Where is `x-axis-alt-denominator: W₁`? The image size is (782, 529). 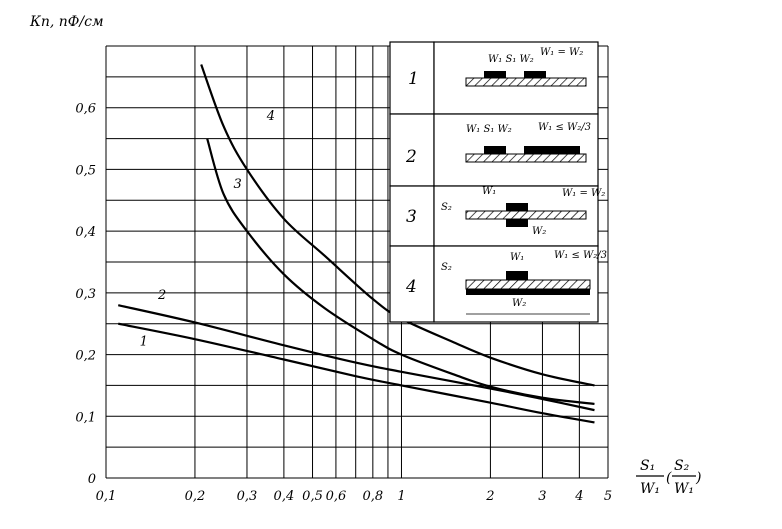
x-axis-alt-denominator: W₁ is located at coordinates (684, 489).